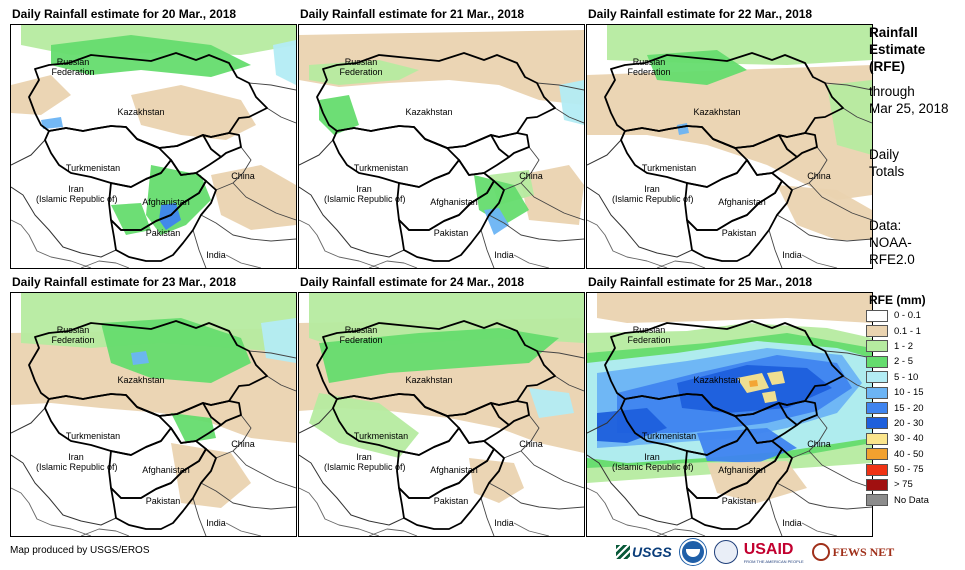  I want to click on legend-label: 50 - 75, so click(909, 470).